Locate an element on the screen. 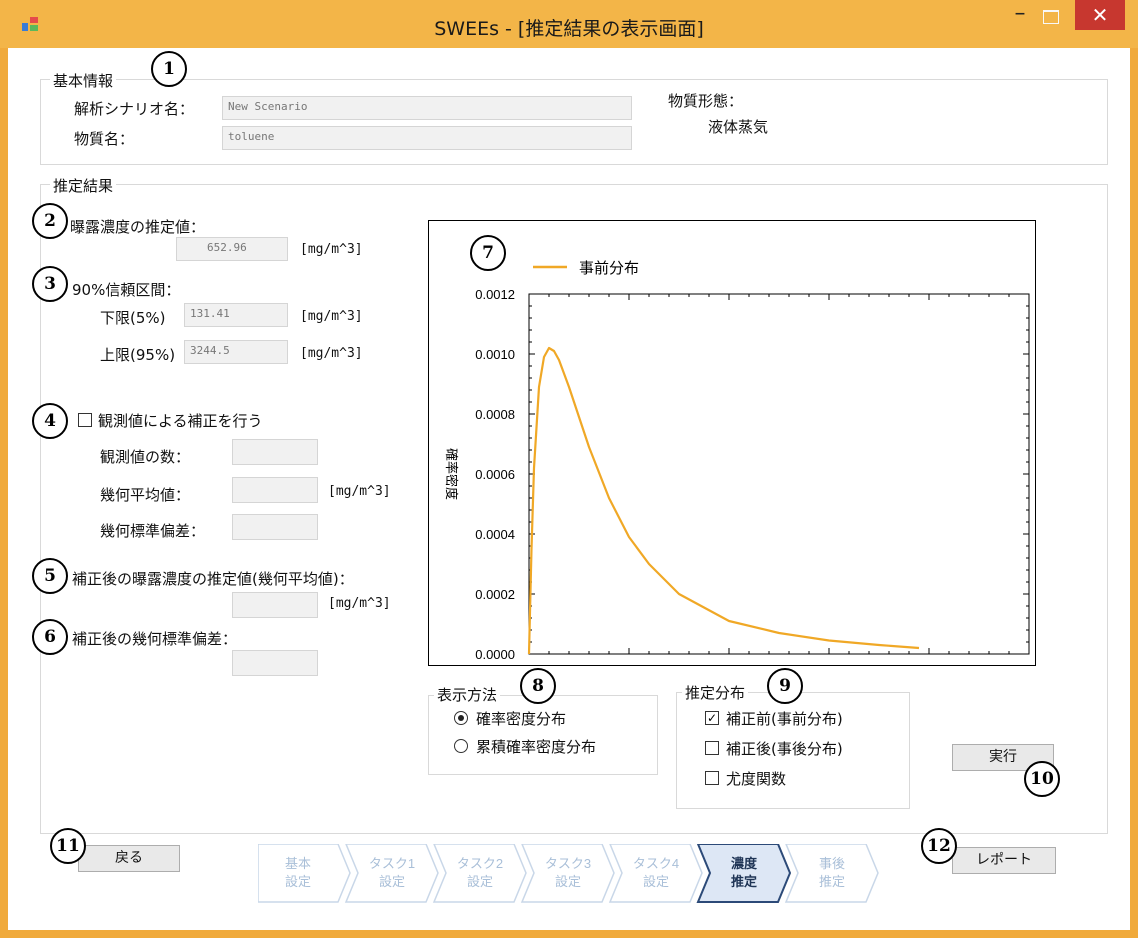 The height and width of the screenshot is (938, 1138). maximize-button is located at coordinates (1051, 17).